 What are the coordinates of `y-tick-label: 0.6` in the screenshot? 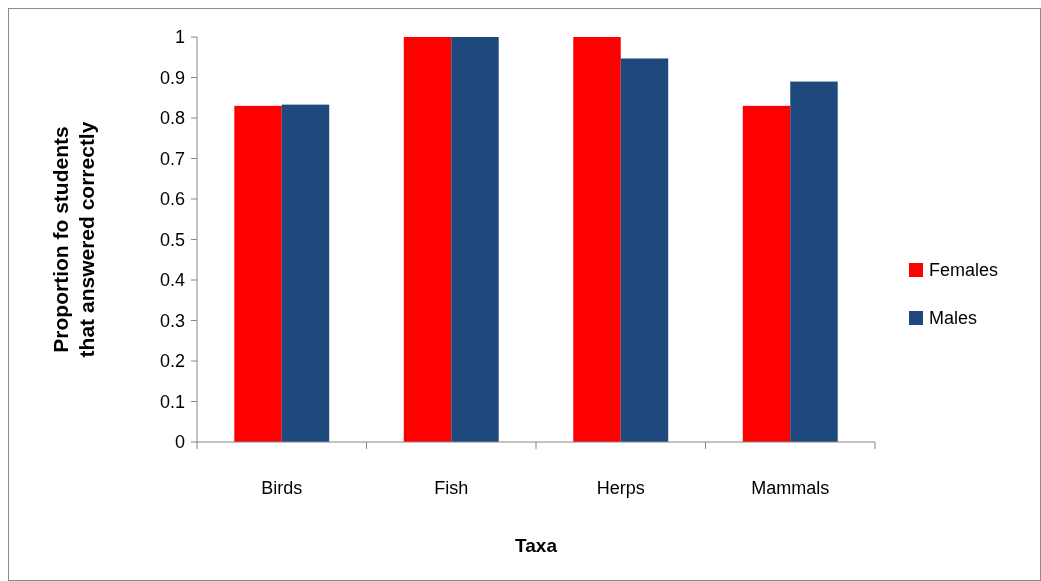 It's located at (172, 199).